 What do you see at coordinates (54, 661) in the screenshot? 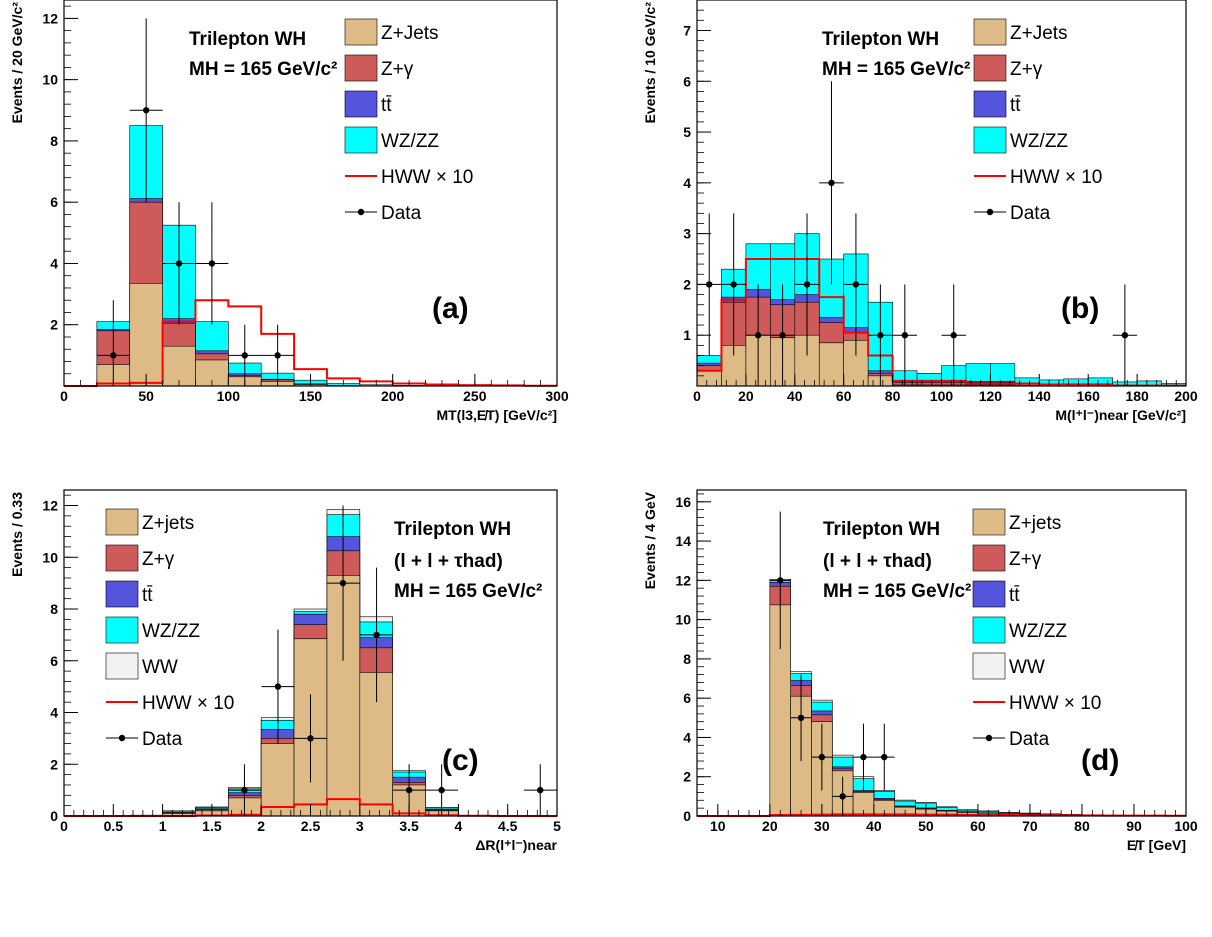
I see `ytick-label-c-3: 6` at bounding box center [54, 661].